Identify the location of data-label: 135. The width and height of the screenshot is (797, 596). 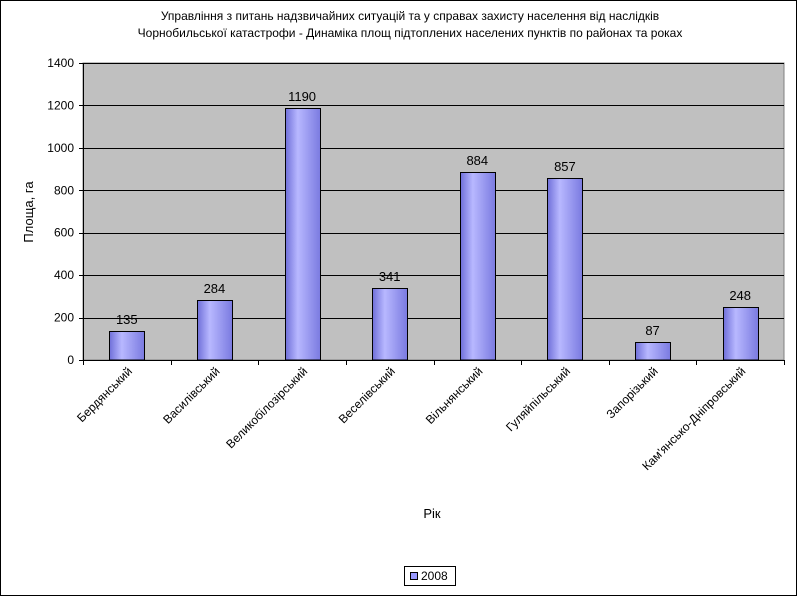
(127, 319).